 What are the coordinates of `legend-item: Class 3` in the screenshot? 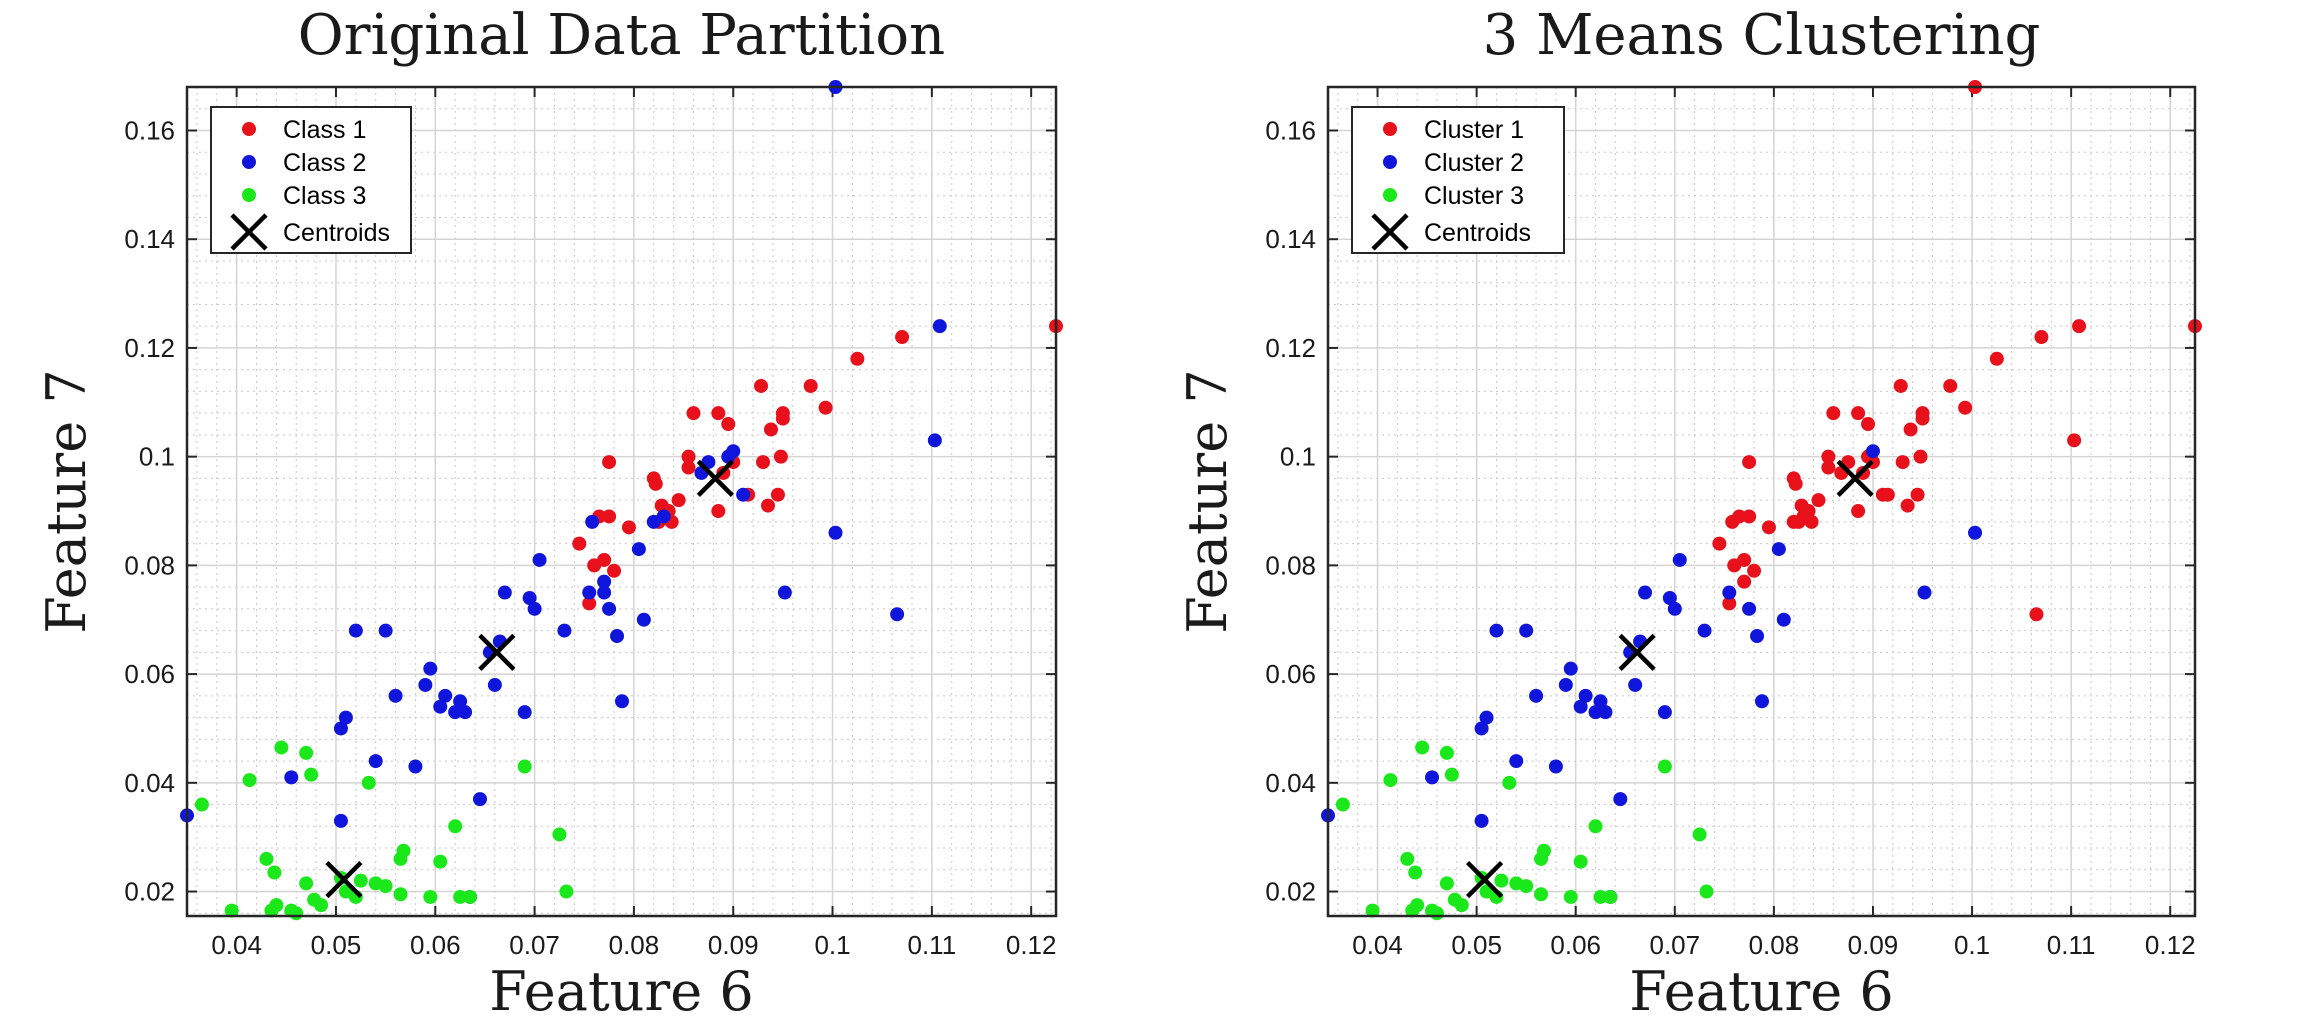 It's located at (304, 196).